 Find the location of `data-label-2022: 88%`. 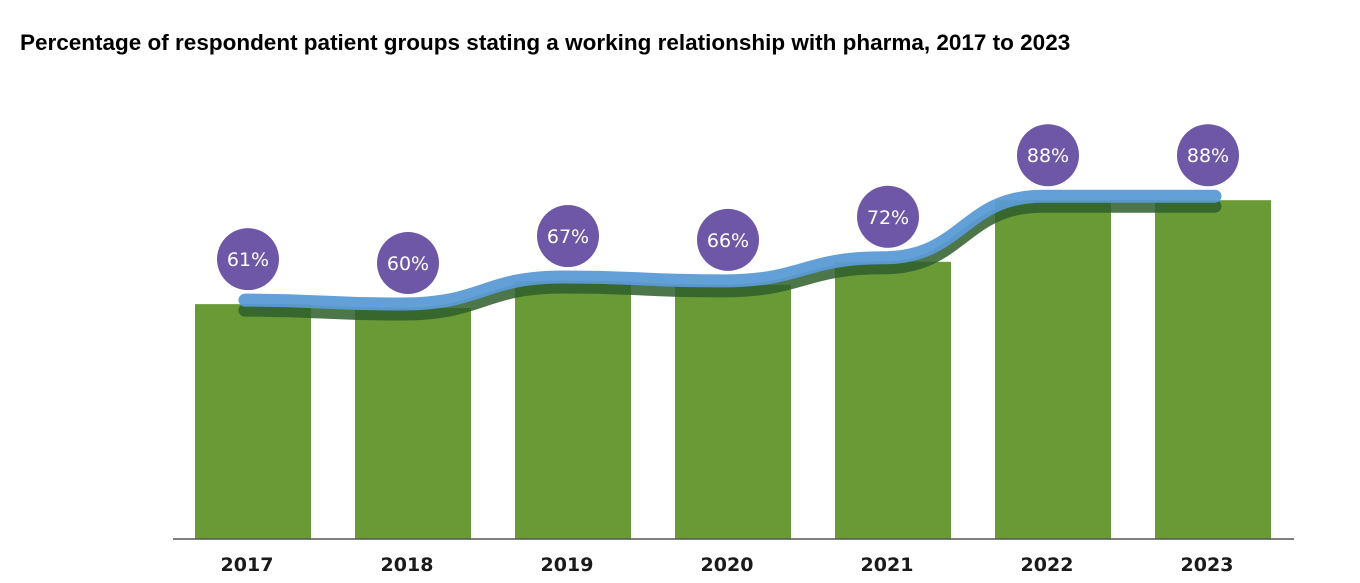

data-label-2022: 88% is located at coordinates (1048, 155).